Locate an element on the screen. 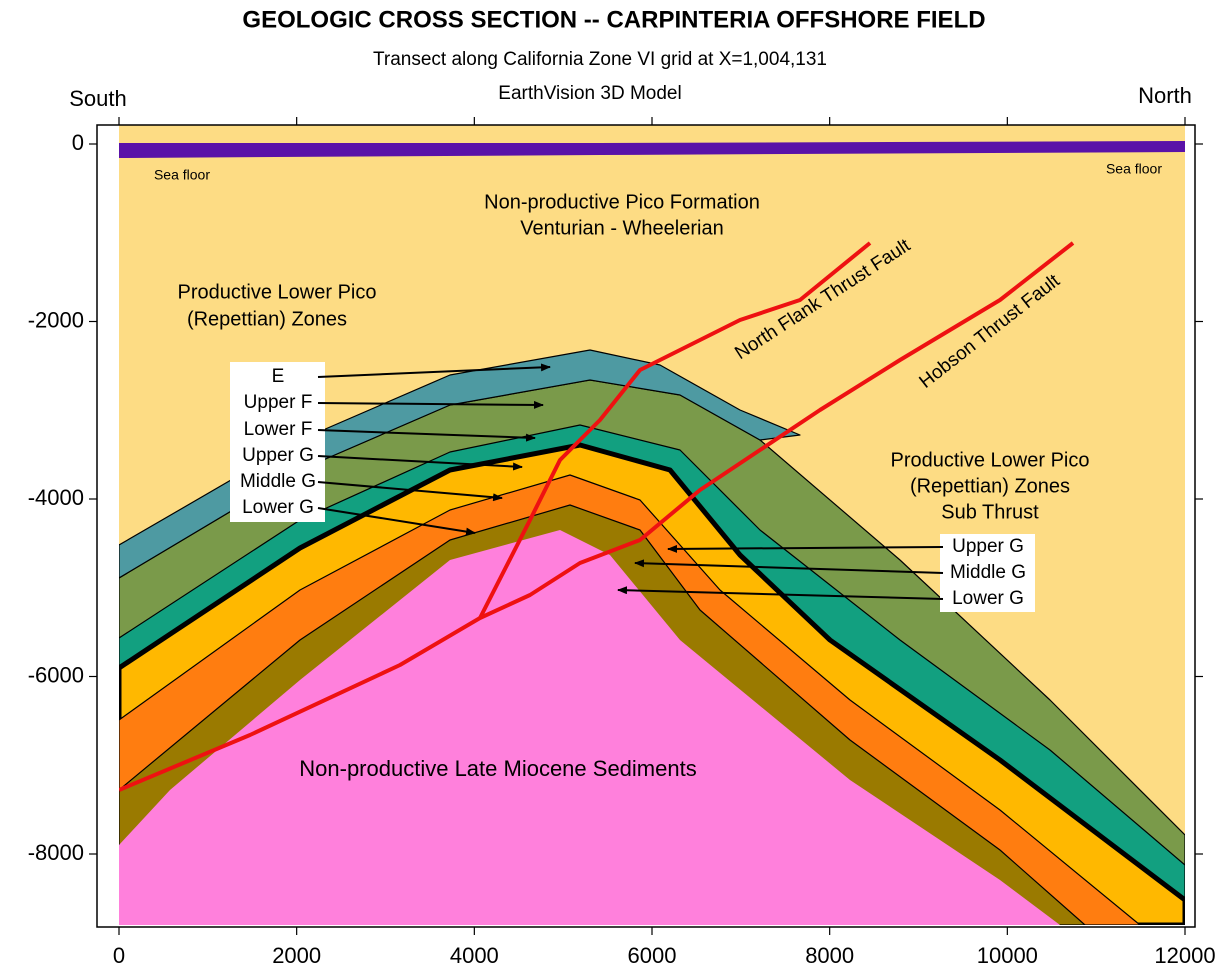 The width and height of the screenshot is (1227, 977). zone-label: Lower F is located at coordinates (278, 429).